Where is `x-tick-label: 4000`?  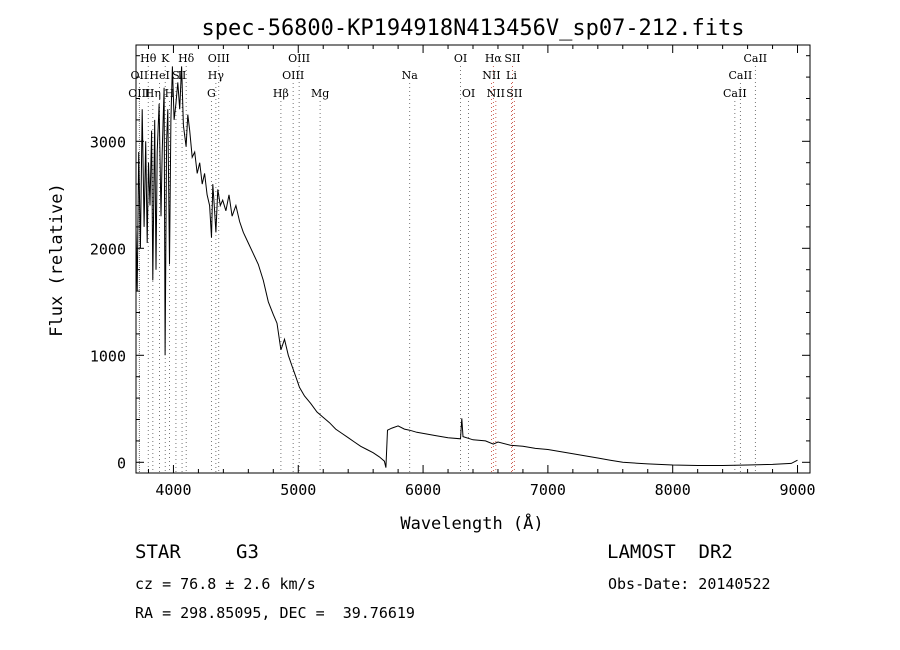 x-tick-label: 4000 is located at coordinates (173, 490).